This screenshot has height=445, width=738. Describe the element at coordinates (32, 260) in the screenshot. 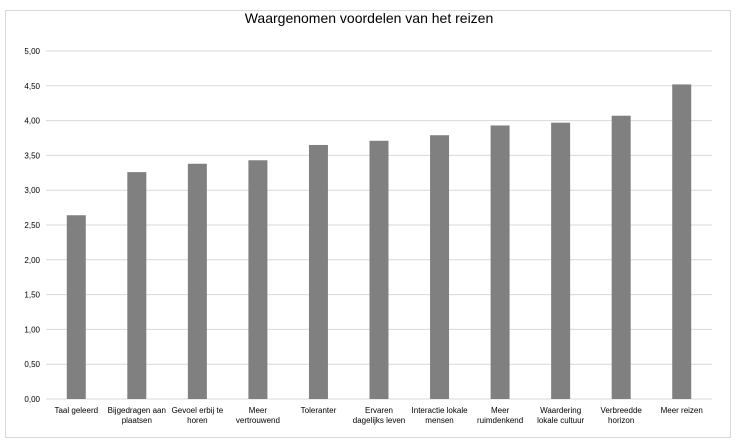

I see `y-tick-label: 2,00` at that location.